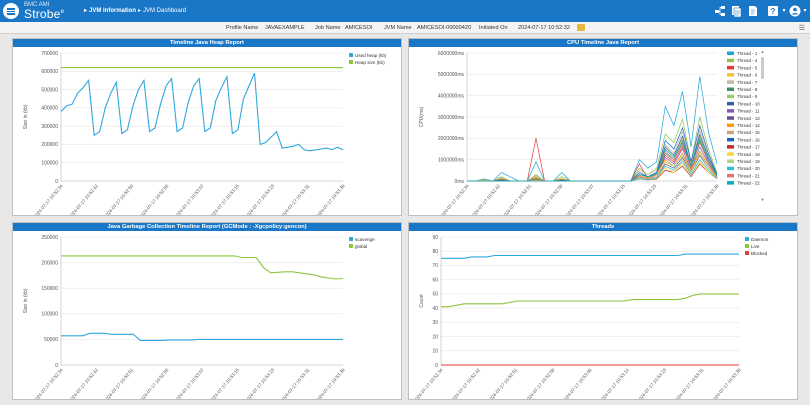 Image resolution: width=810 pixels, height=405 pixels. What do you see at coordinates (435, 352) in the screenshot?
I see `y-tick-label: 10` at bounding box center [435, 352].